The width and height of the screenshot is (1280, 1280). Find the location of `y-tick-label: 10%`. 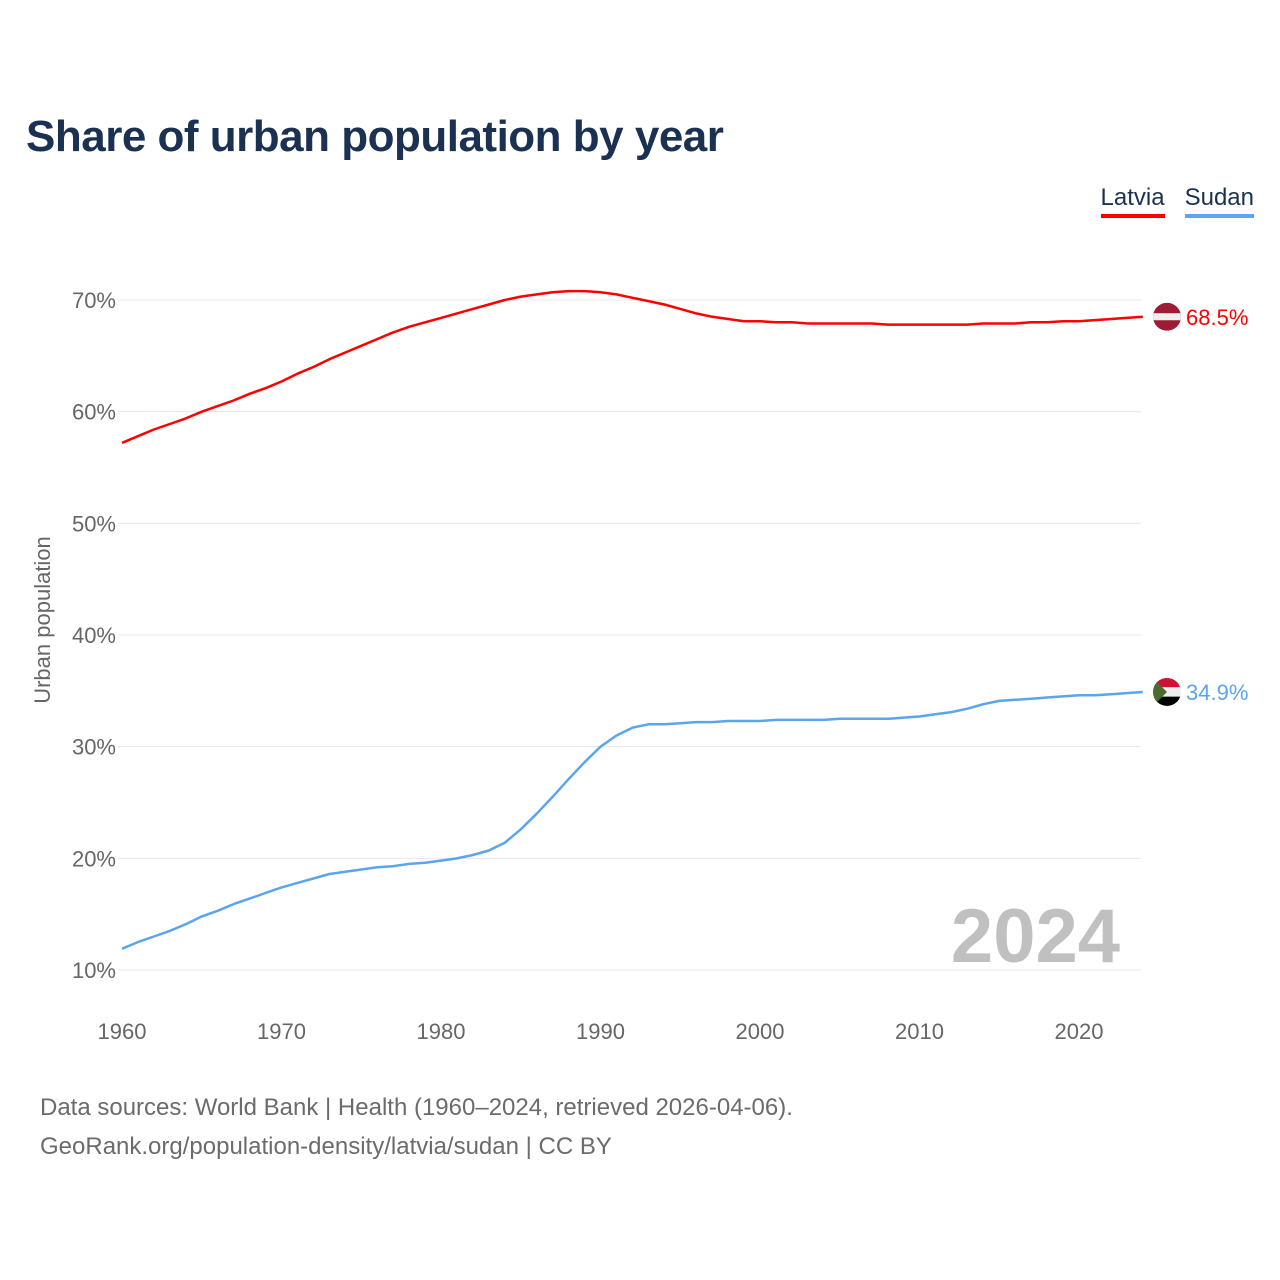

y-tick-label: 10% is located at coordinates (94, 970).